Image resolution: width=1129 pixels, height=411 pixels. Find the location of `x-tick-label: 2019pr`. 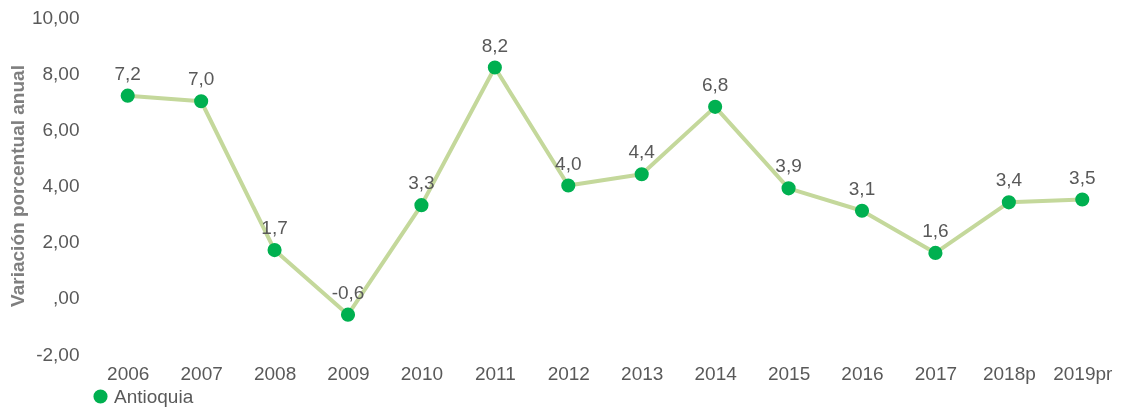

x-tick-label: 2019pr is located at coordinates (1083, 373).